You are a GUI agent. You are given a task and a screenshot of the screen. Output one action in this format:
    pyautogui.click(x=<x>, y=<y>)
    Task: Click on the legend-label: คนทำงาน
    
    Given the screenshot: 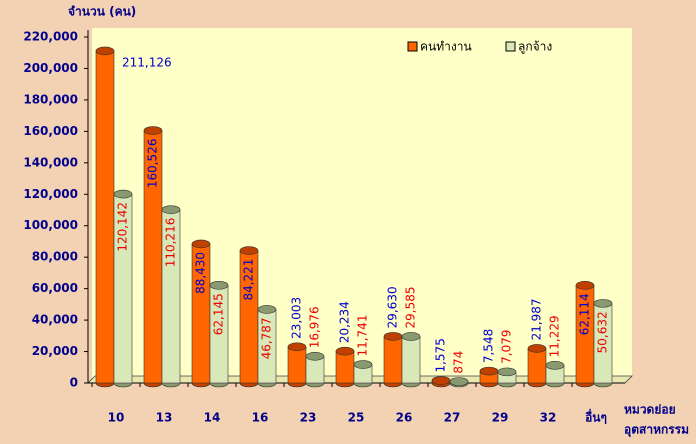 What is the action you would take?
    pyautogui.click(x=446, y=47)
    